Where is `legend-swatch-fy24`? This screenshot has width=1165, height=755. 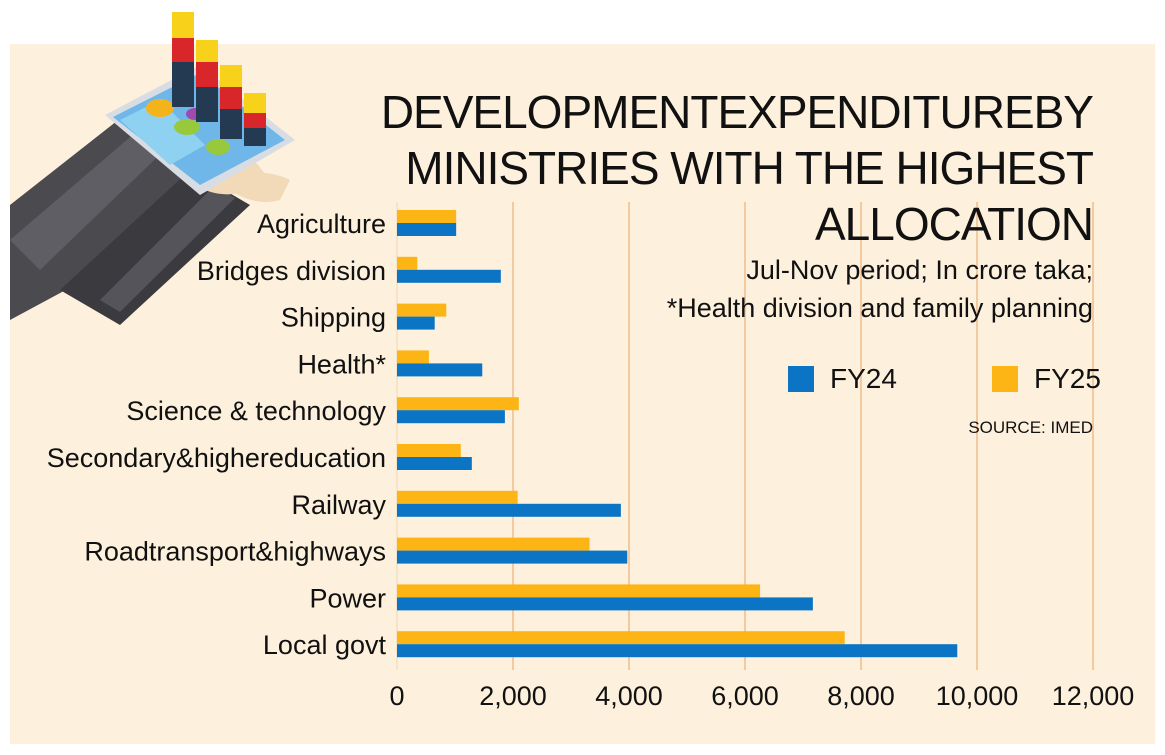
legend-swatch-fy24 is located at coordinates (801, 379).